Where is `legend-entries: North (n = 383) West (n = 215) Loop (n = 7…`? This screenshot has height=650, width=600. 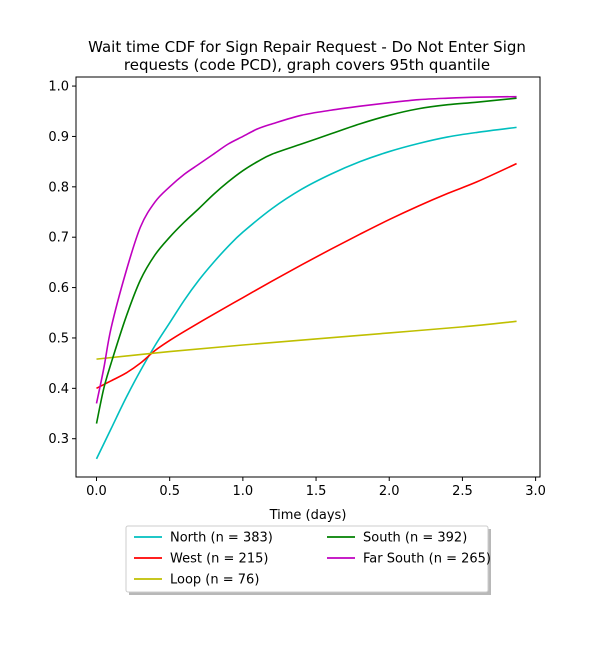 legend-entries: North (n = 383) West (n = 215) Loop (n = 7… is located at coordinates (312, 559).